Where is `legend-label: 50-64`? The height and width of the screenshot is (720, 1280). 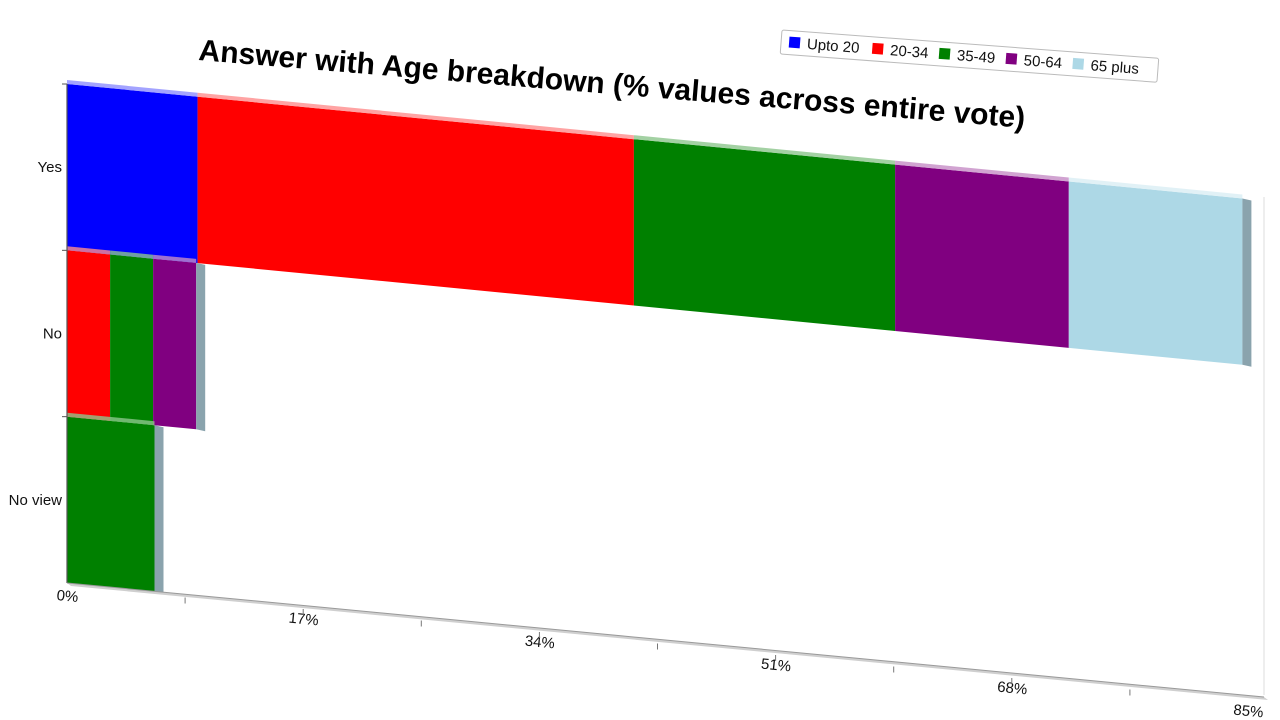 legend-label: 50-64 is located at coordinates (1043, 62).